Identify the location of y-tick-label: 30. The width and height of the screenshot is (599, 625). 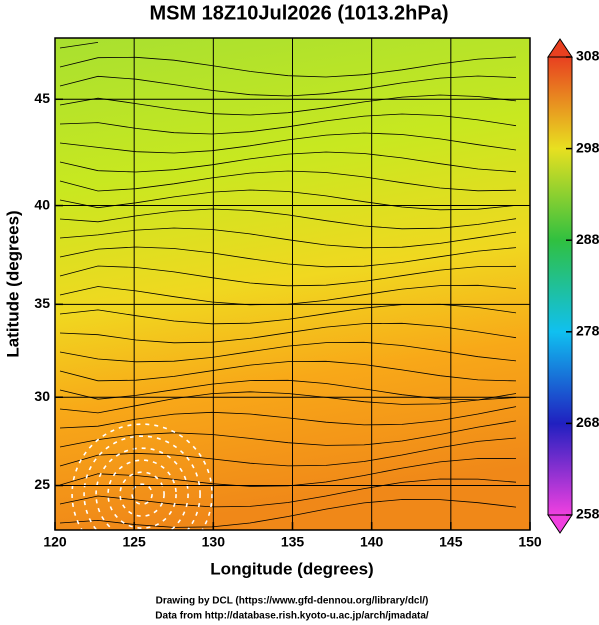
(42, 396).